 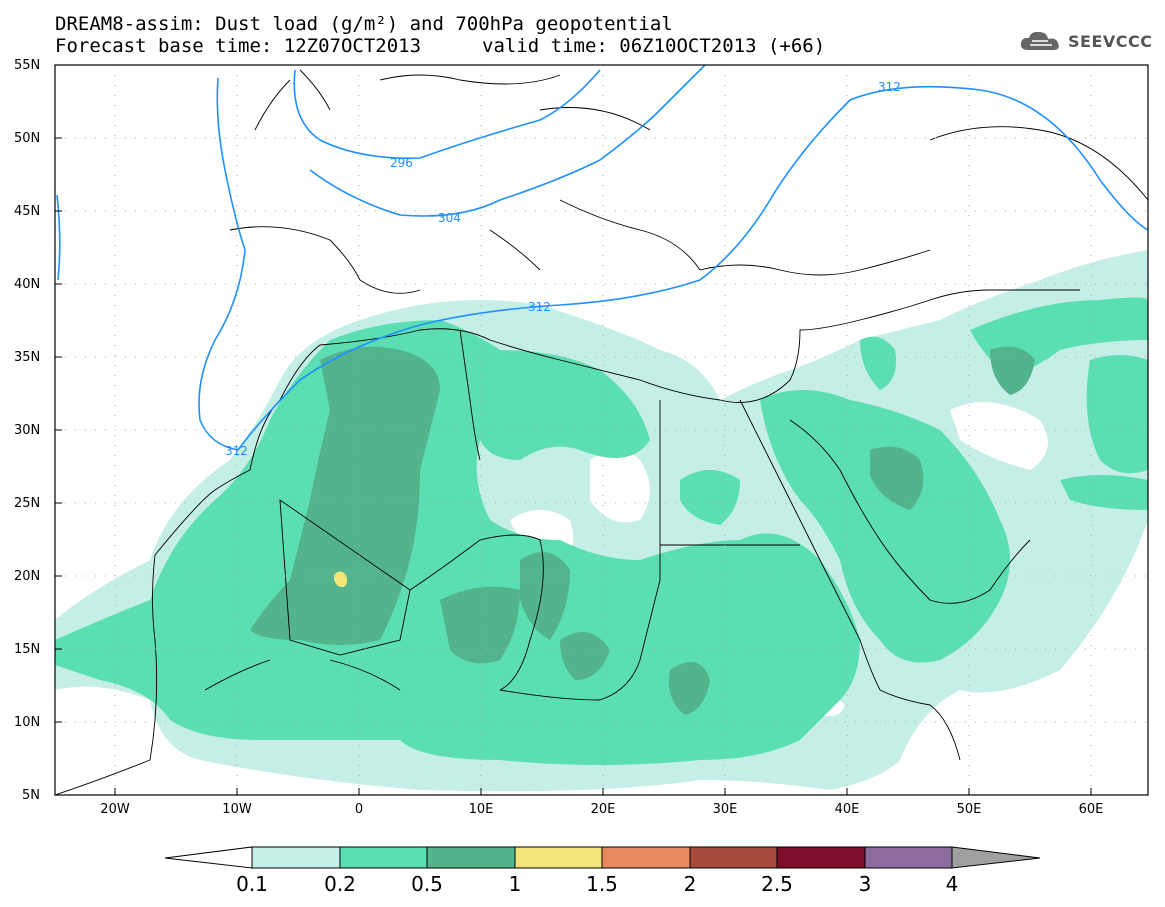 I want to click on seevccc-logo: SEEVCCC, so click(x=1085, y=41).